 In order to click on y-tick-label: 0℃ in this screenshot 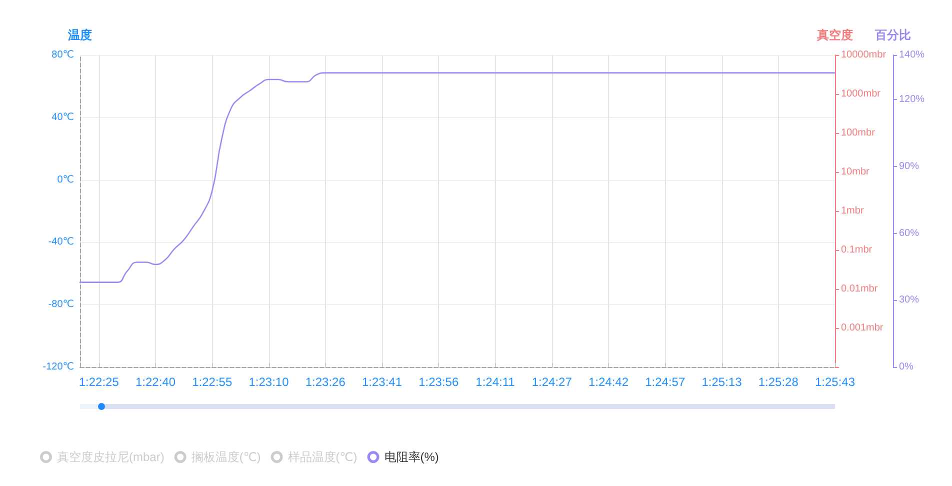, I will do `click(65, 180)`.